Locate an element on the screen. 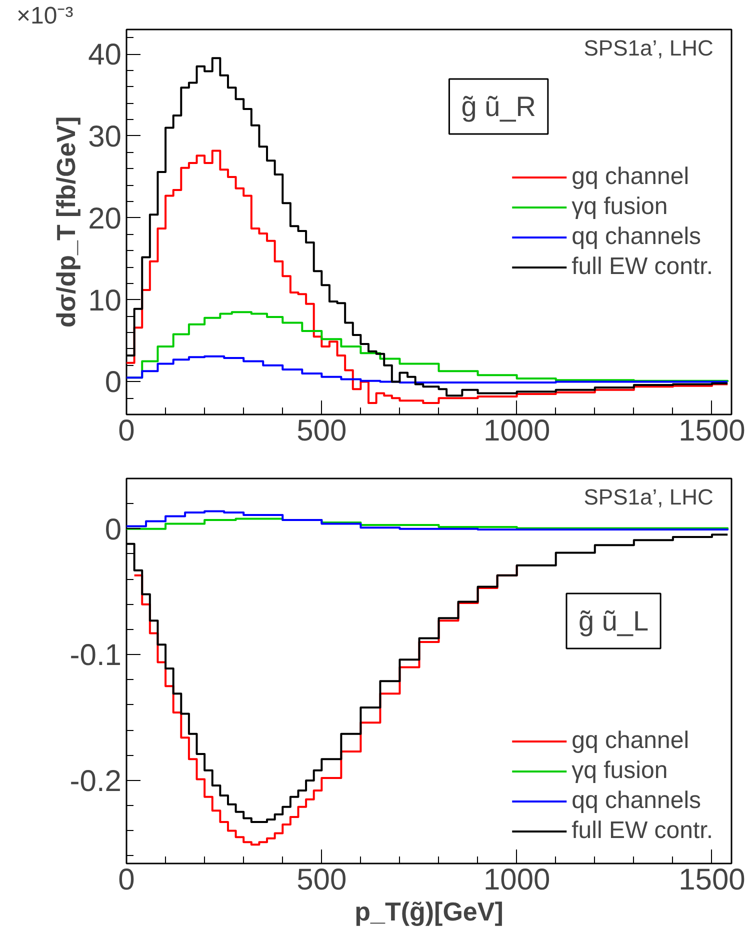  y-tick-label: 40 is located at coordinates (105, 55).